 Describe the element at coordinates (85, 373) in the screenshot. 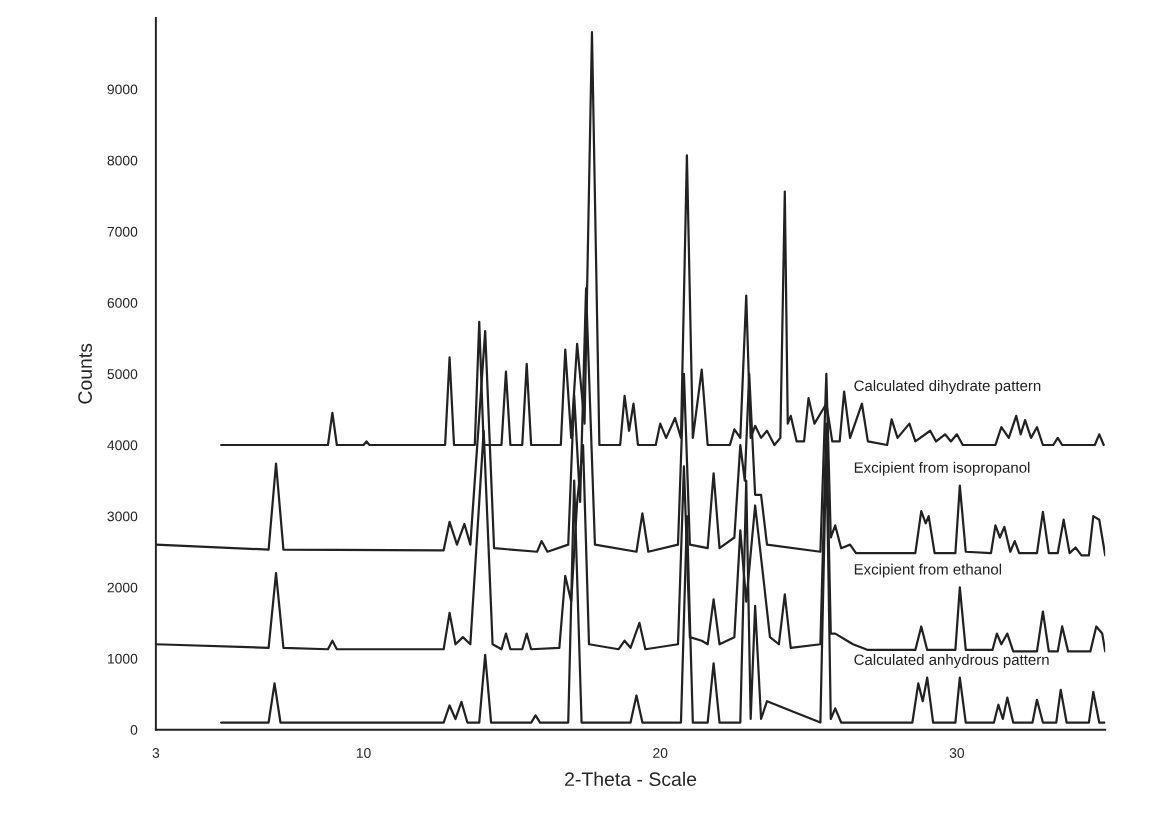

I see `y-axis-title: Counts` at that location.